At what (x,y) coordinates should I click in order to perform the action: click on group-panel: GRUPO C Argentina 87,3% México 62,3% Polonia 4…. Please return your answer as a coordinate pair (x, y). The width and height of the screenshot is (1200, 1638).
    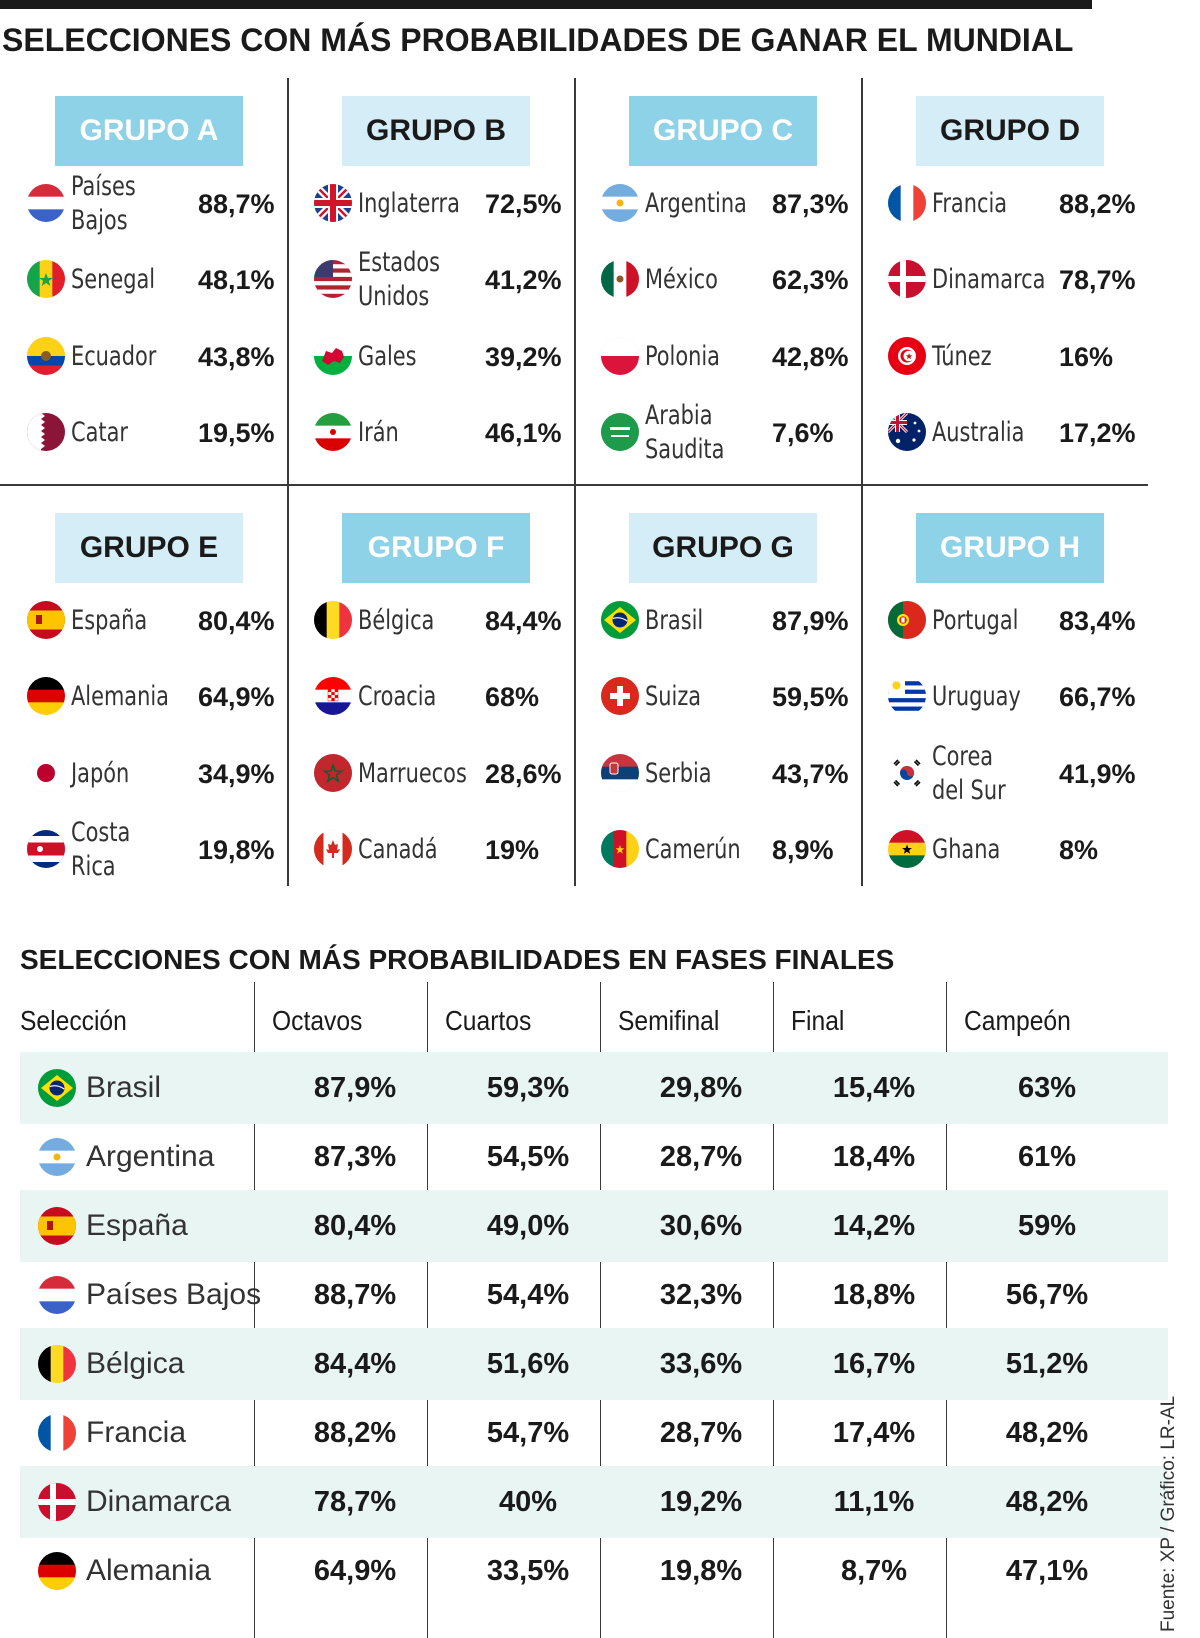
    Looking at the image, I should click on (724, 288).